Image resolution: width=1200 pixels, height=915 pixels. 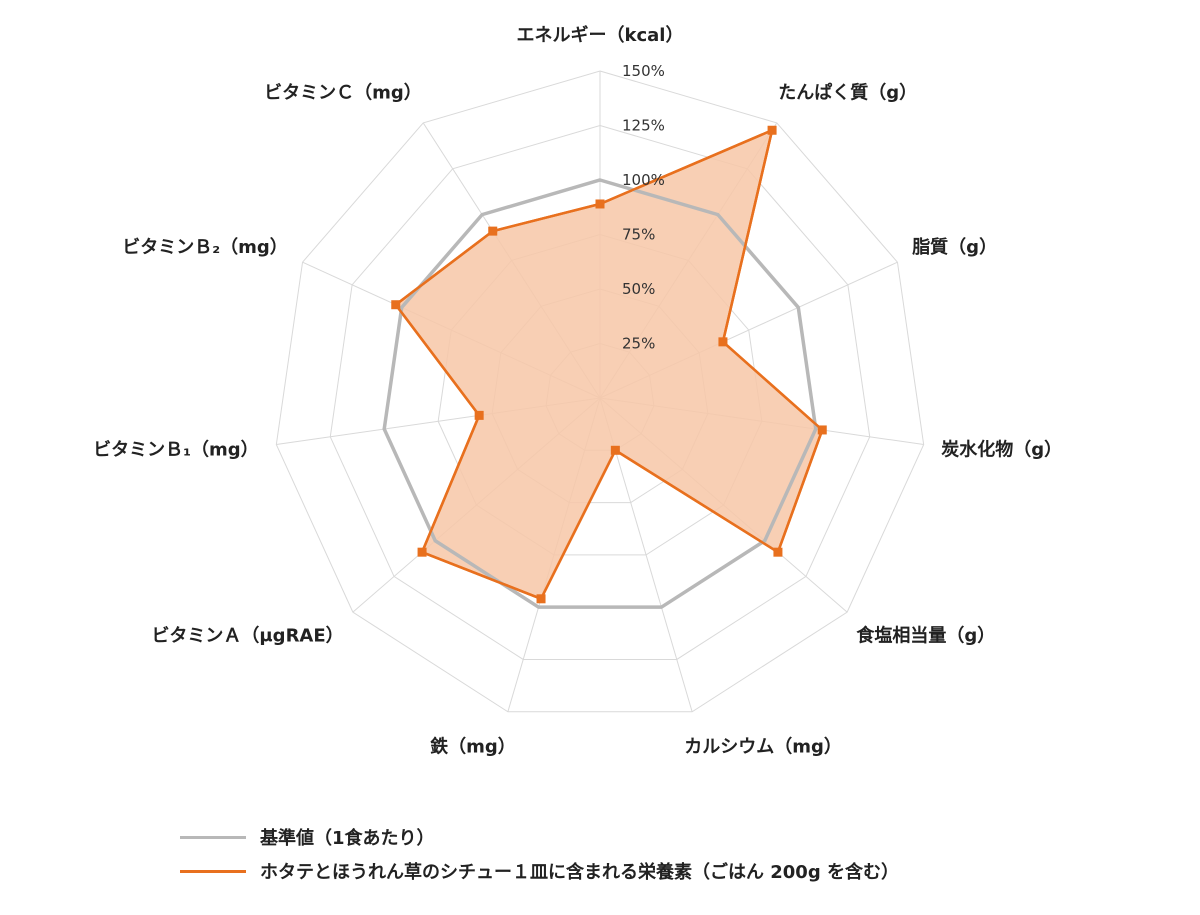 What do you see at coordinates (847, 93) in the screenshot?
I see `axis-label: たんぱく質（g）` at bounding box center [847, 93].